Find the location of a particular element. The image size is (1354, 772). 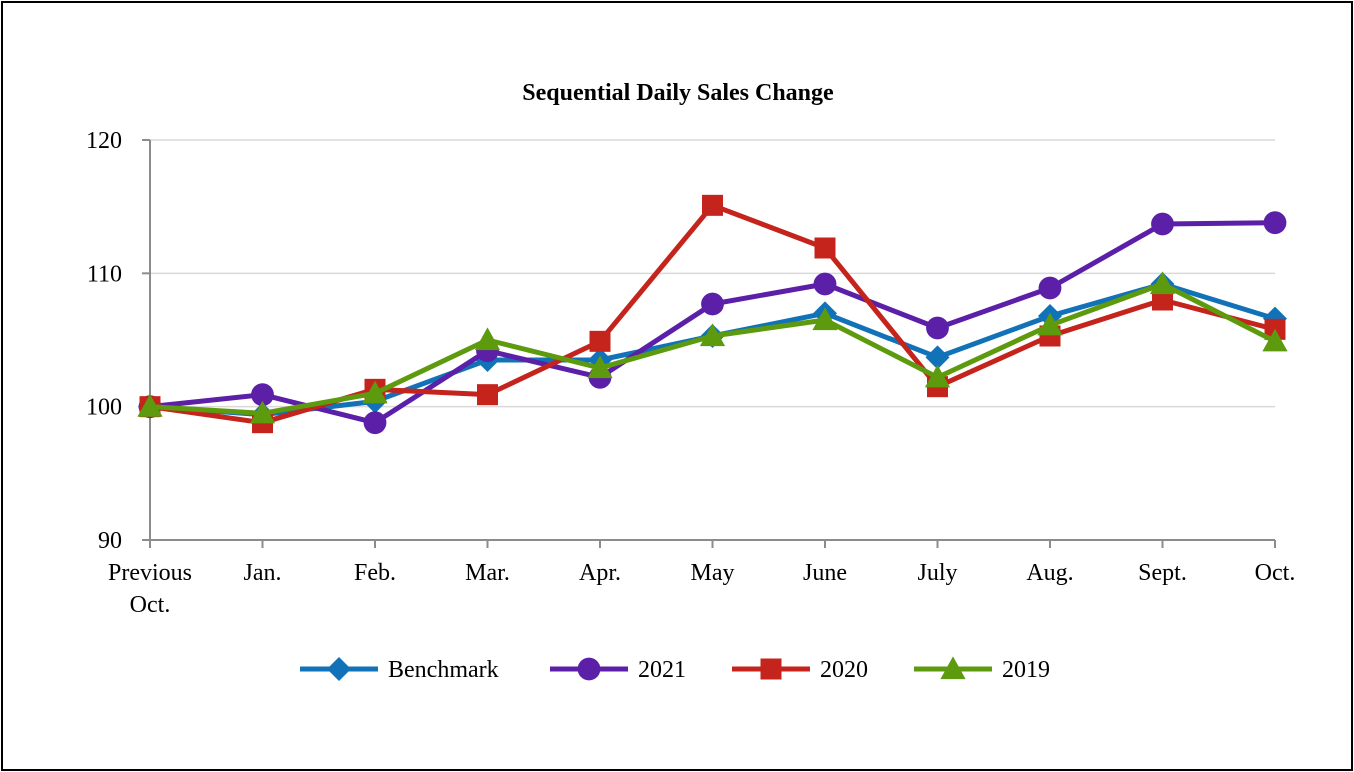

x-tick-label: Sept. is located at coordinates (1162, 573).